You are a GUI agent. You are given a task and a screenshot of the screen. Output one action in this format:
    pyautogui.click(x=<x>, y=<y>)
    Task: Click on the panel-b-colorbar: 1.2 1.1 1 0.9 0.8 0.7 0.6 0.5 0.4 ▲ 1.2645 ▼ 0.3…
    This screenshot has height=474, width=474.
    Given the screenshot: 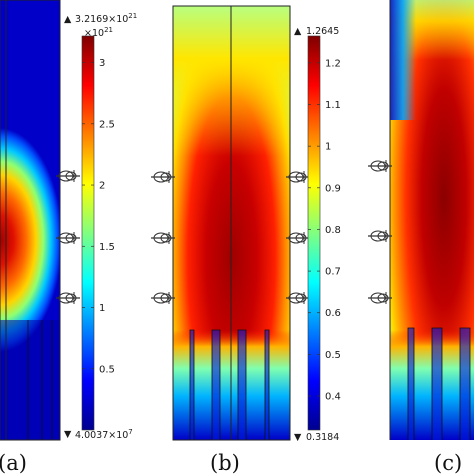 What is the action you would take?
    pyautogui.click(x=317, y=234)
    